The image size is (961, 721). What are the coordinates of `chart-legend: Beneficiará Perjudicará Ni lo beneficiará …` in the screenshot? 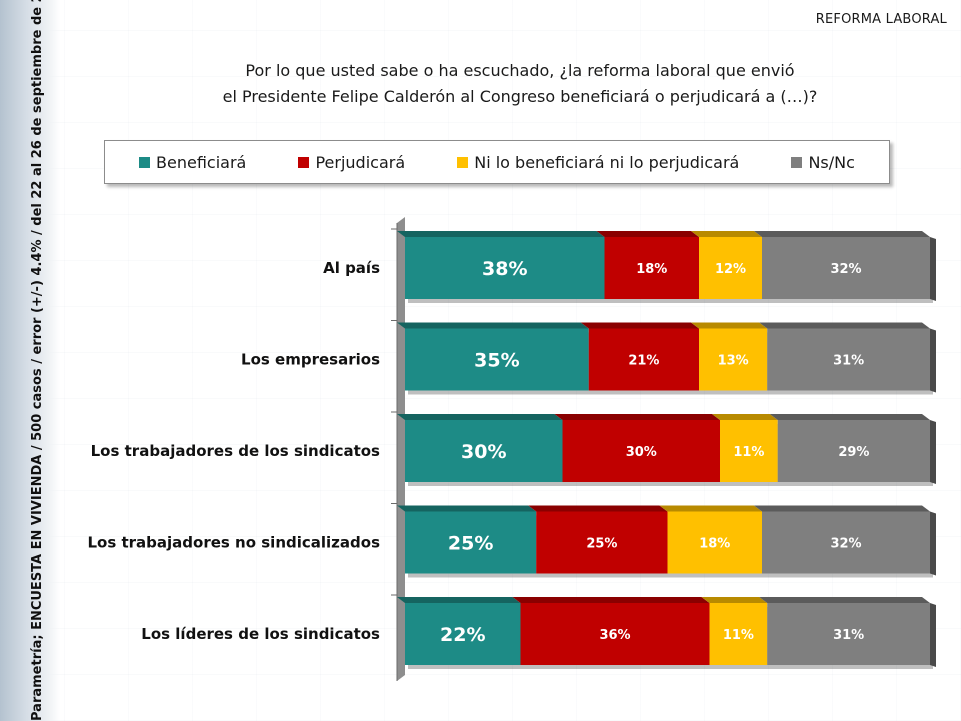 It's located at (497, 162).